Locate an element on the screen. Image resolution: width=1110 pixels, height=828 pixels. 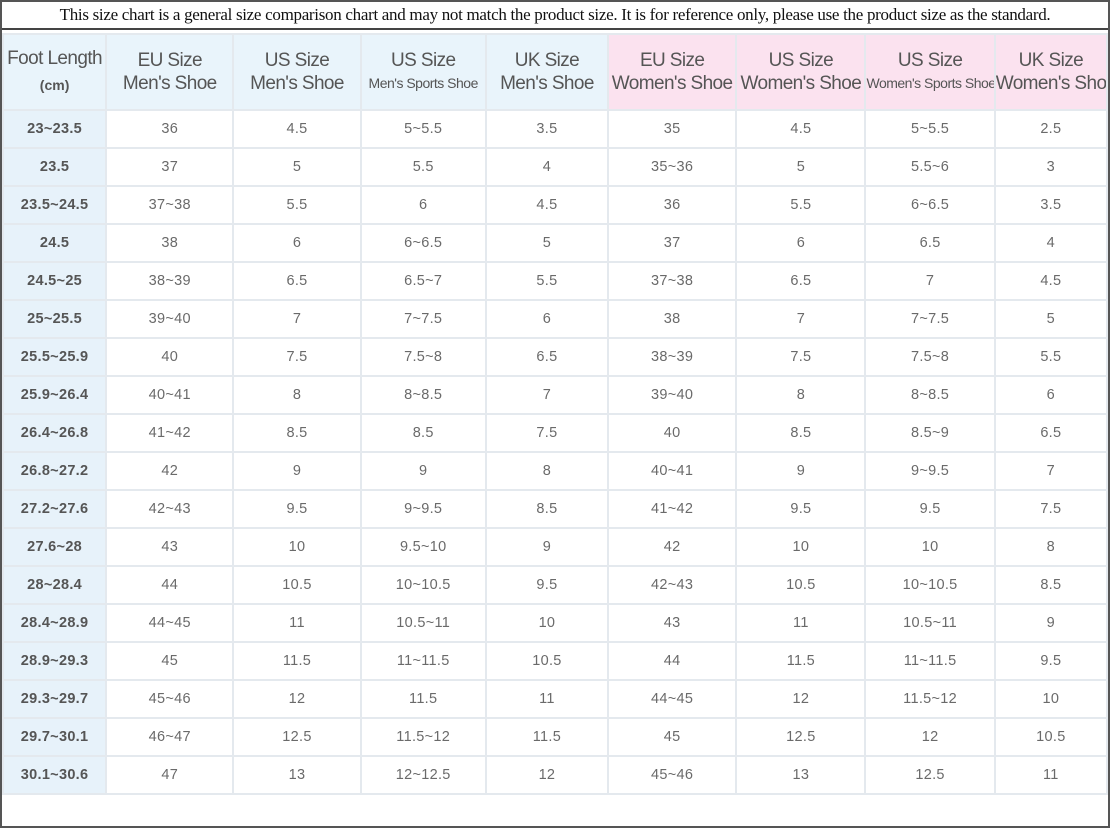
foot-length-cell: 29.3~29.7 is located at coordinates (54, 699).